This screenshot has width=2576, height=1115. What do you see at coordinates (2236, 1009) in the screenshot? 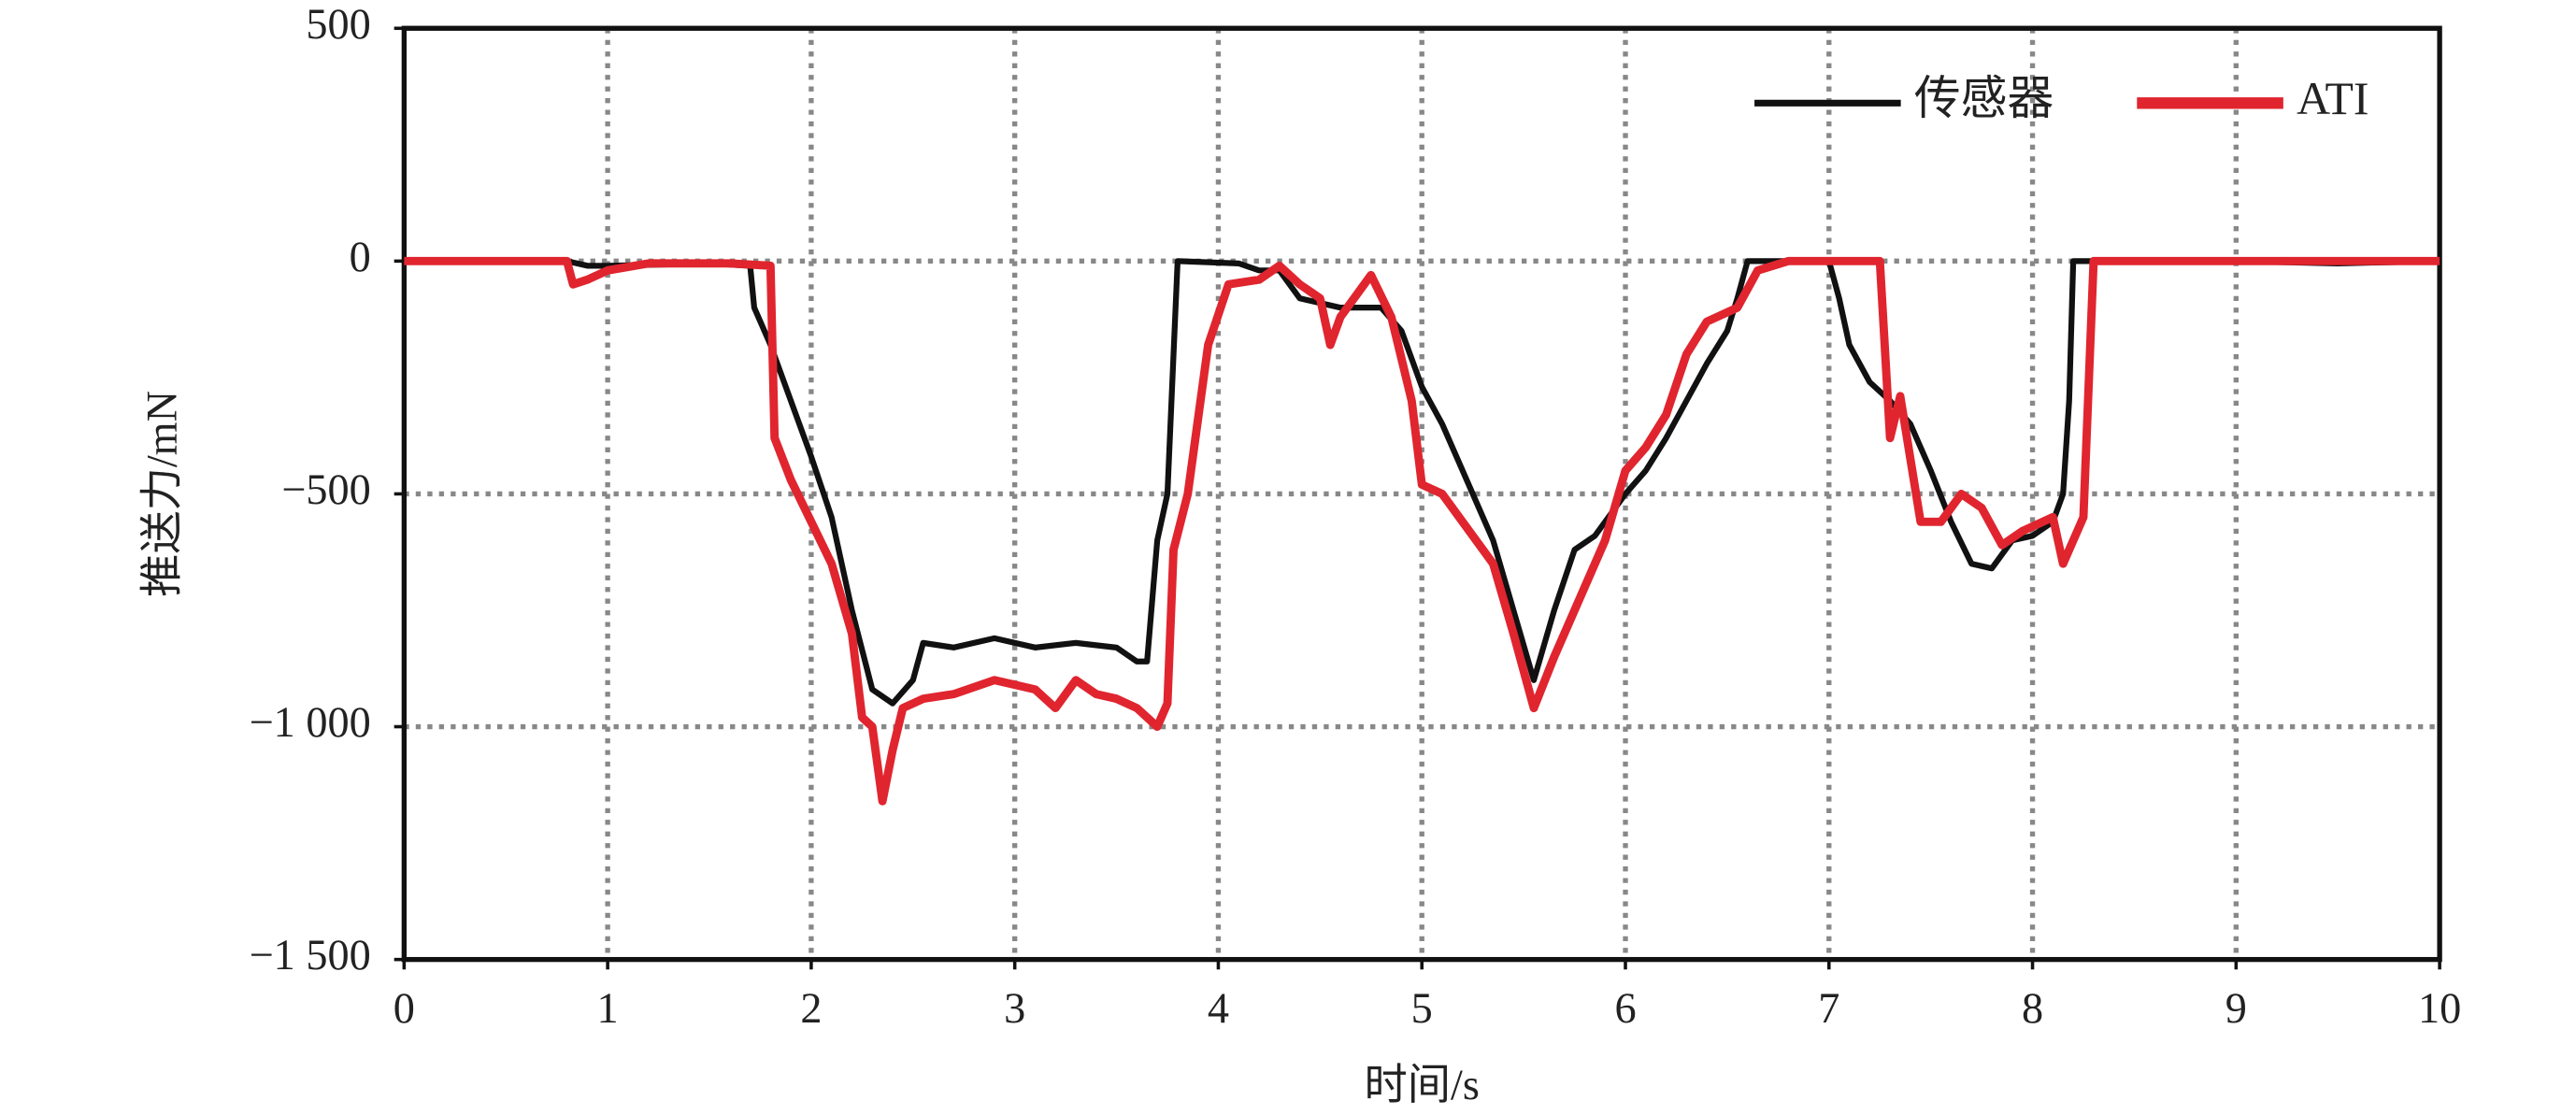
I see `x-tick-label: 9` at bounding box center [2236, 1009].